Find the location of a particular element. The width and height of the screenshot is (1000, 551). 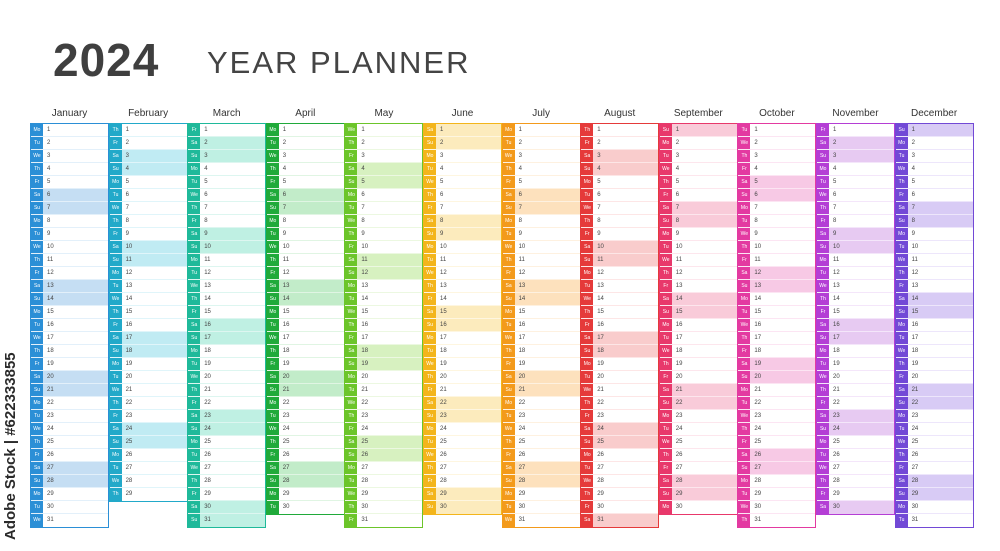

day-row: Th 16 is located at coordinates (384, 325).